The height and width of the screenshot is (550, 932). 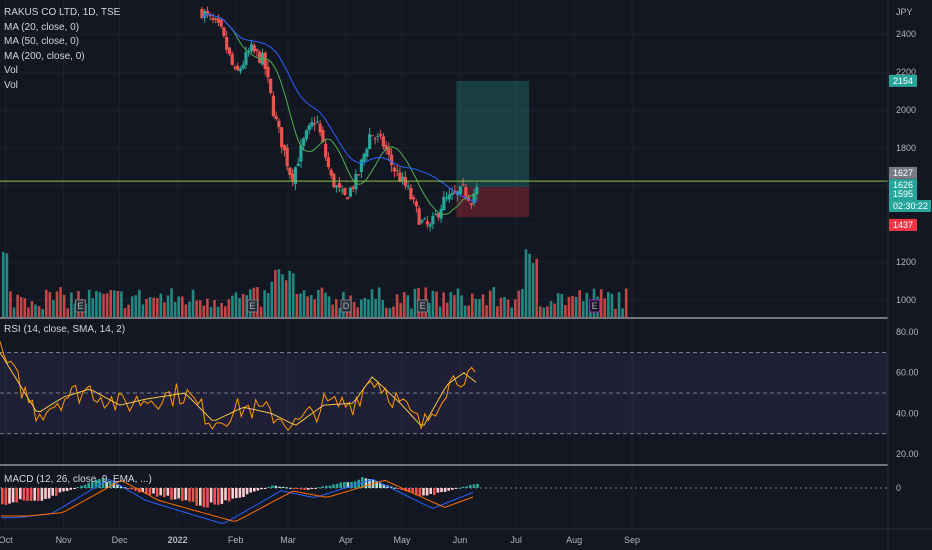 What do you see at coordinates (237, 501) in the screenshot?
I see `macd-line` at bounding box center [237, 501].